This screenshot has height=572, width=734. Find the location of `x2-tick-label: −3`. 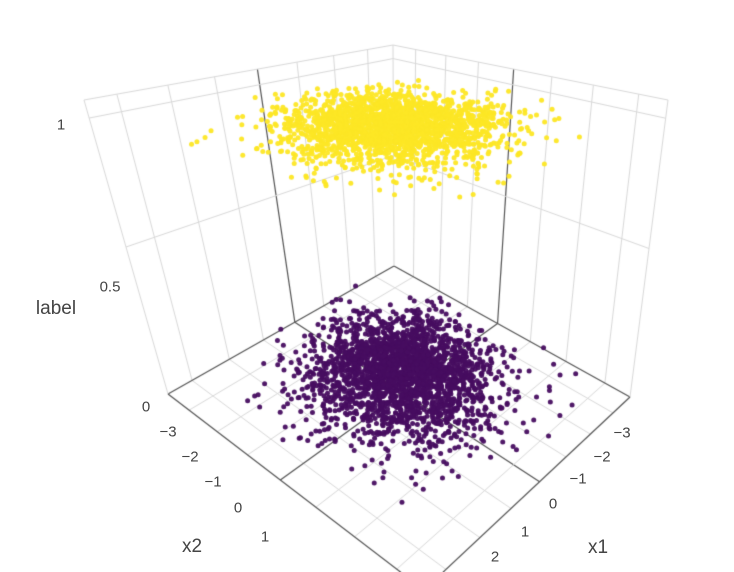

x2-tick-label: −3 is located at coordinates (168, 432).